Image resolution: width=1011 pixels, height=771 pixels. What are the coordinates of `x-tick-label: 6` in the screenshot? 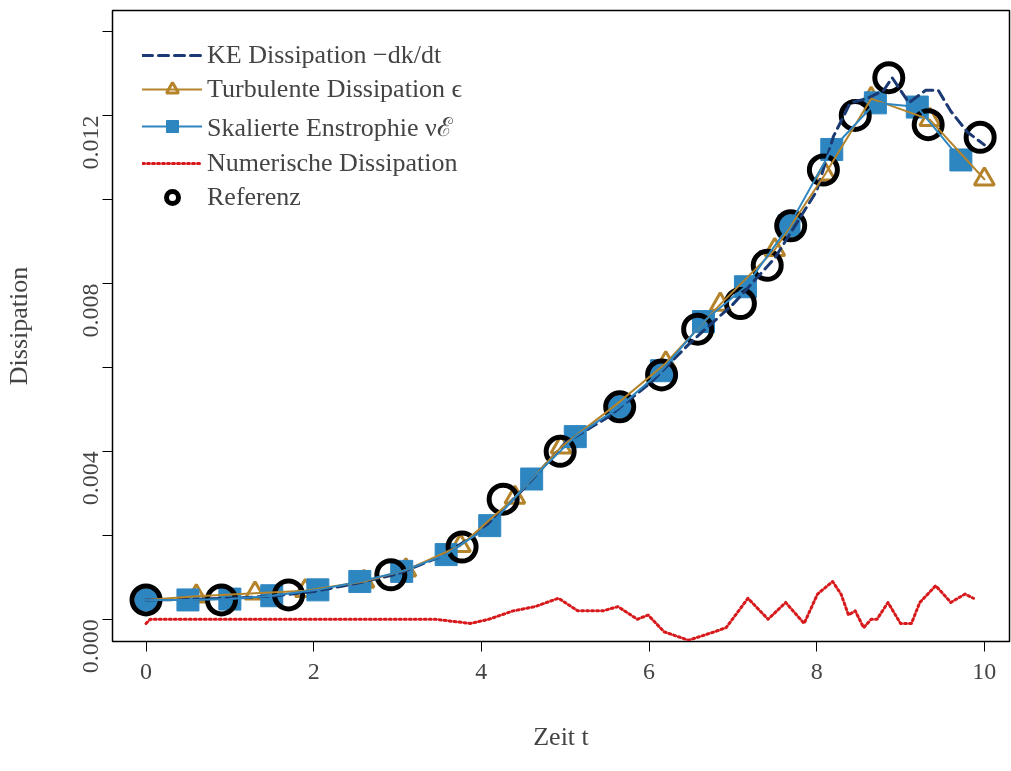 It's located at (649, 670).